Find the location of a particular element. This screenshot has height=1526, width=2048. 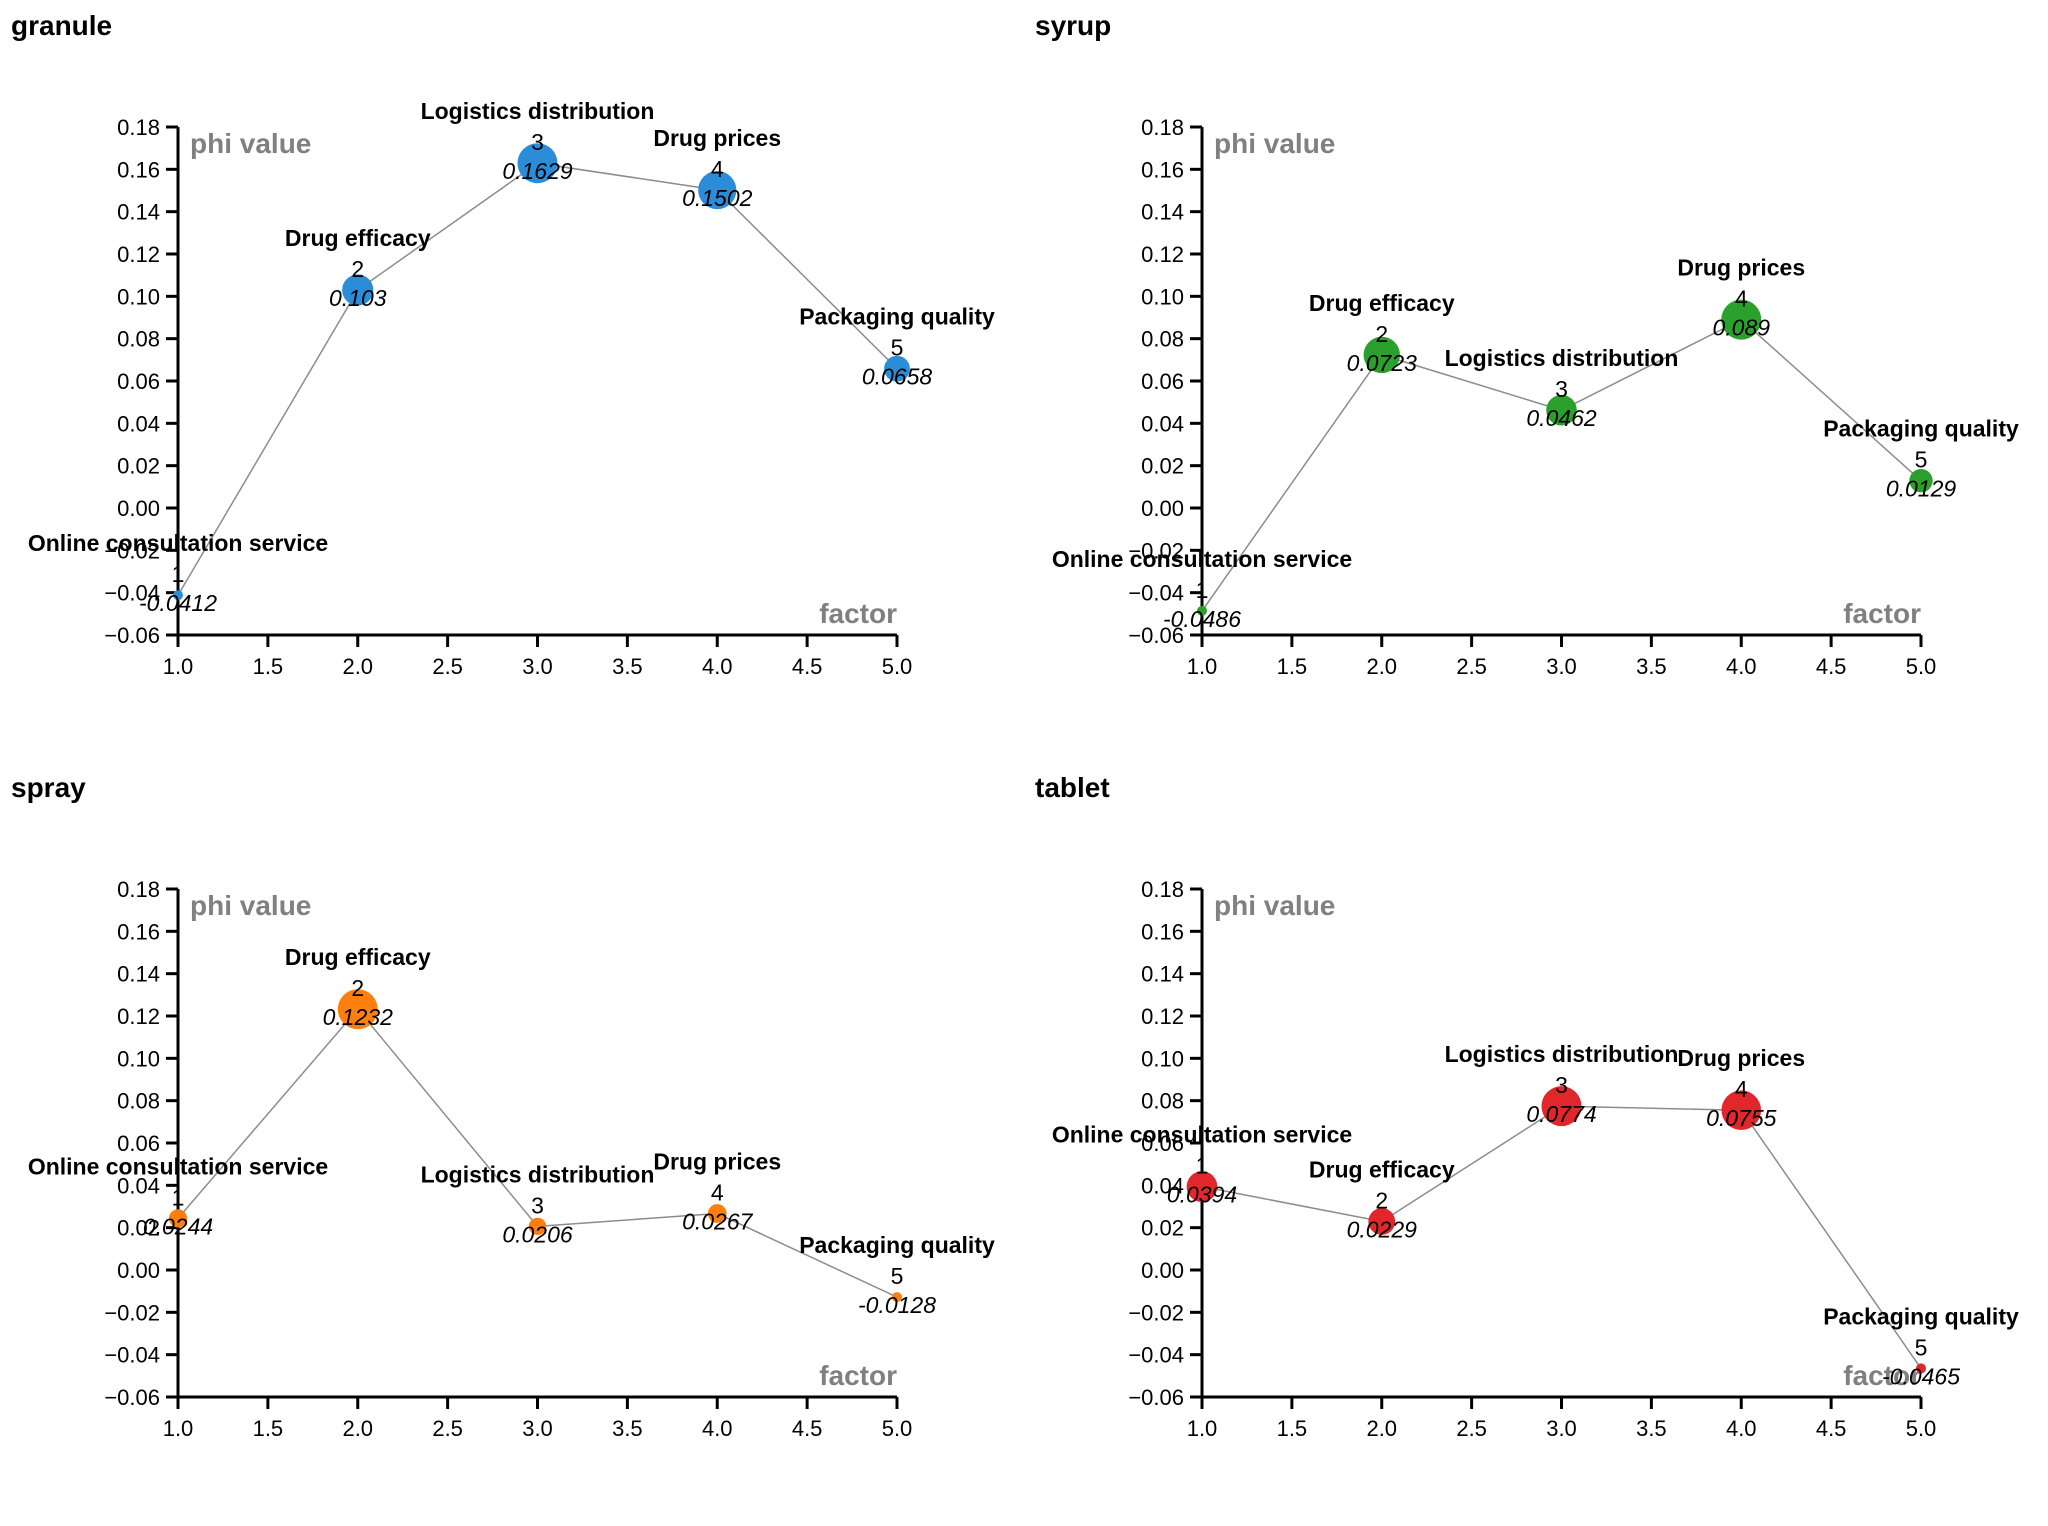

x-tick-label: 4.5 is located at coordinates (807, 666).